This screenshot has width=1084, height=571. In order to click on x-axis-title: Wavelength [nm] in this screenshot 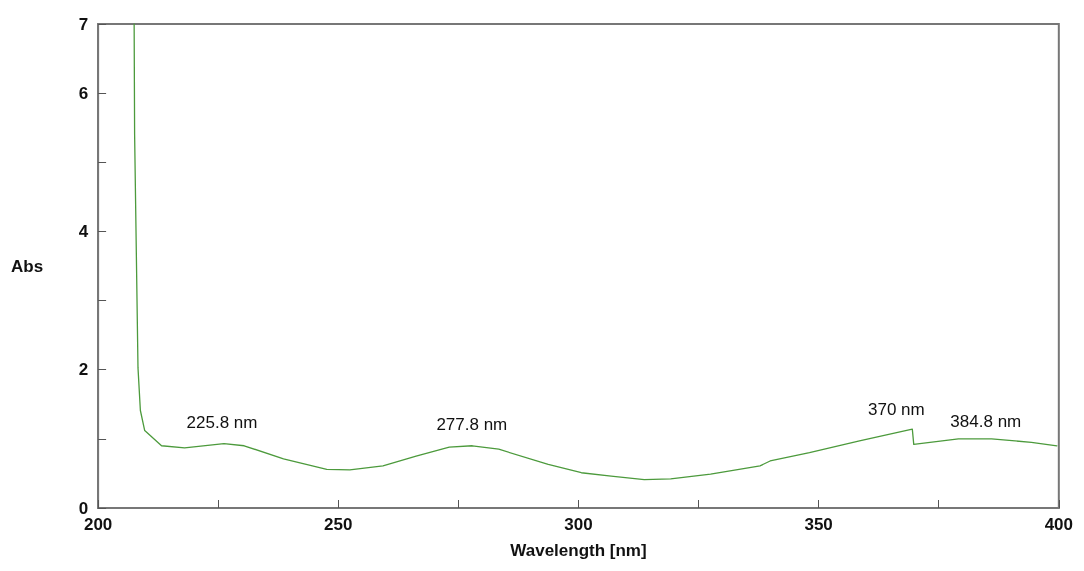, I will do `click(578, 550)`.